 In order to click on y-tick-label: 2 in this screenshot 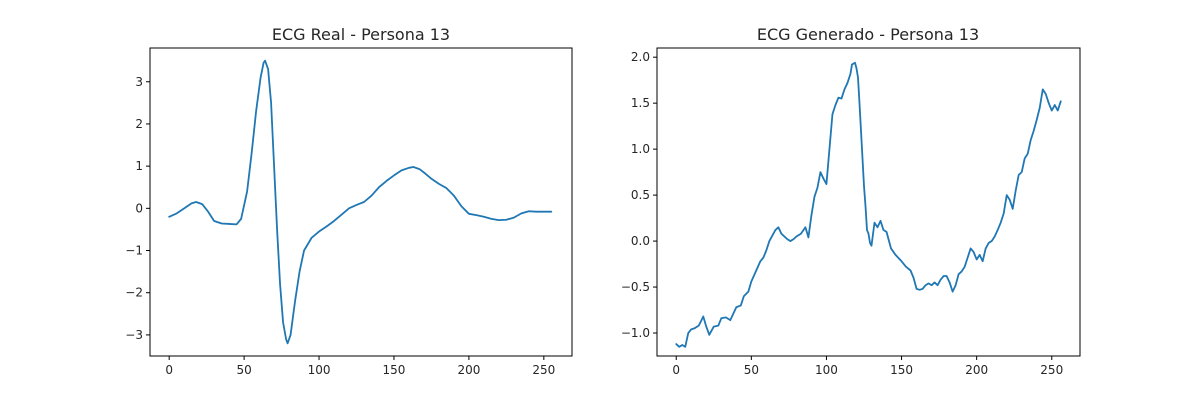, I will do `click(139, 124)`.